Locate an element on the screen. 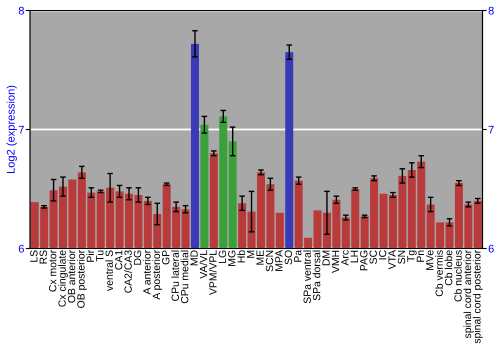 The width and height of the screenshot is (500, 350). x-tick-label: Cb nucleus is located at coordinates (458, 276).